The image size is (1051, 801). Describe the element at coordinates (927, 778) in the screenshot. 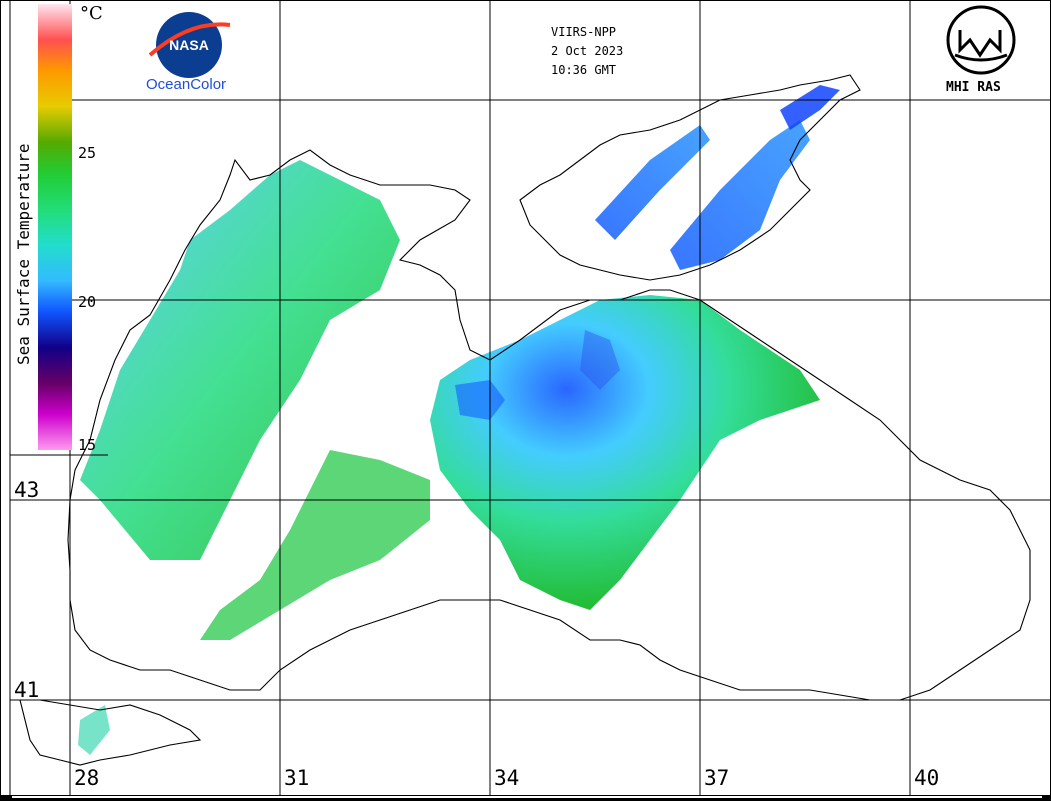

I see `lon-label-40: 40` at that location.